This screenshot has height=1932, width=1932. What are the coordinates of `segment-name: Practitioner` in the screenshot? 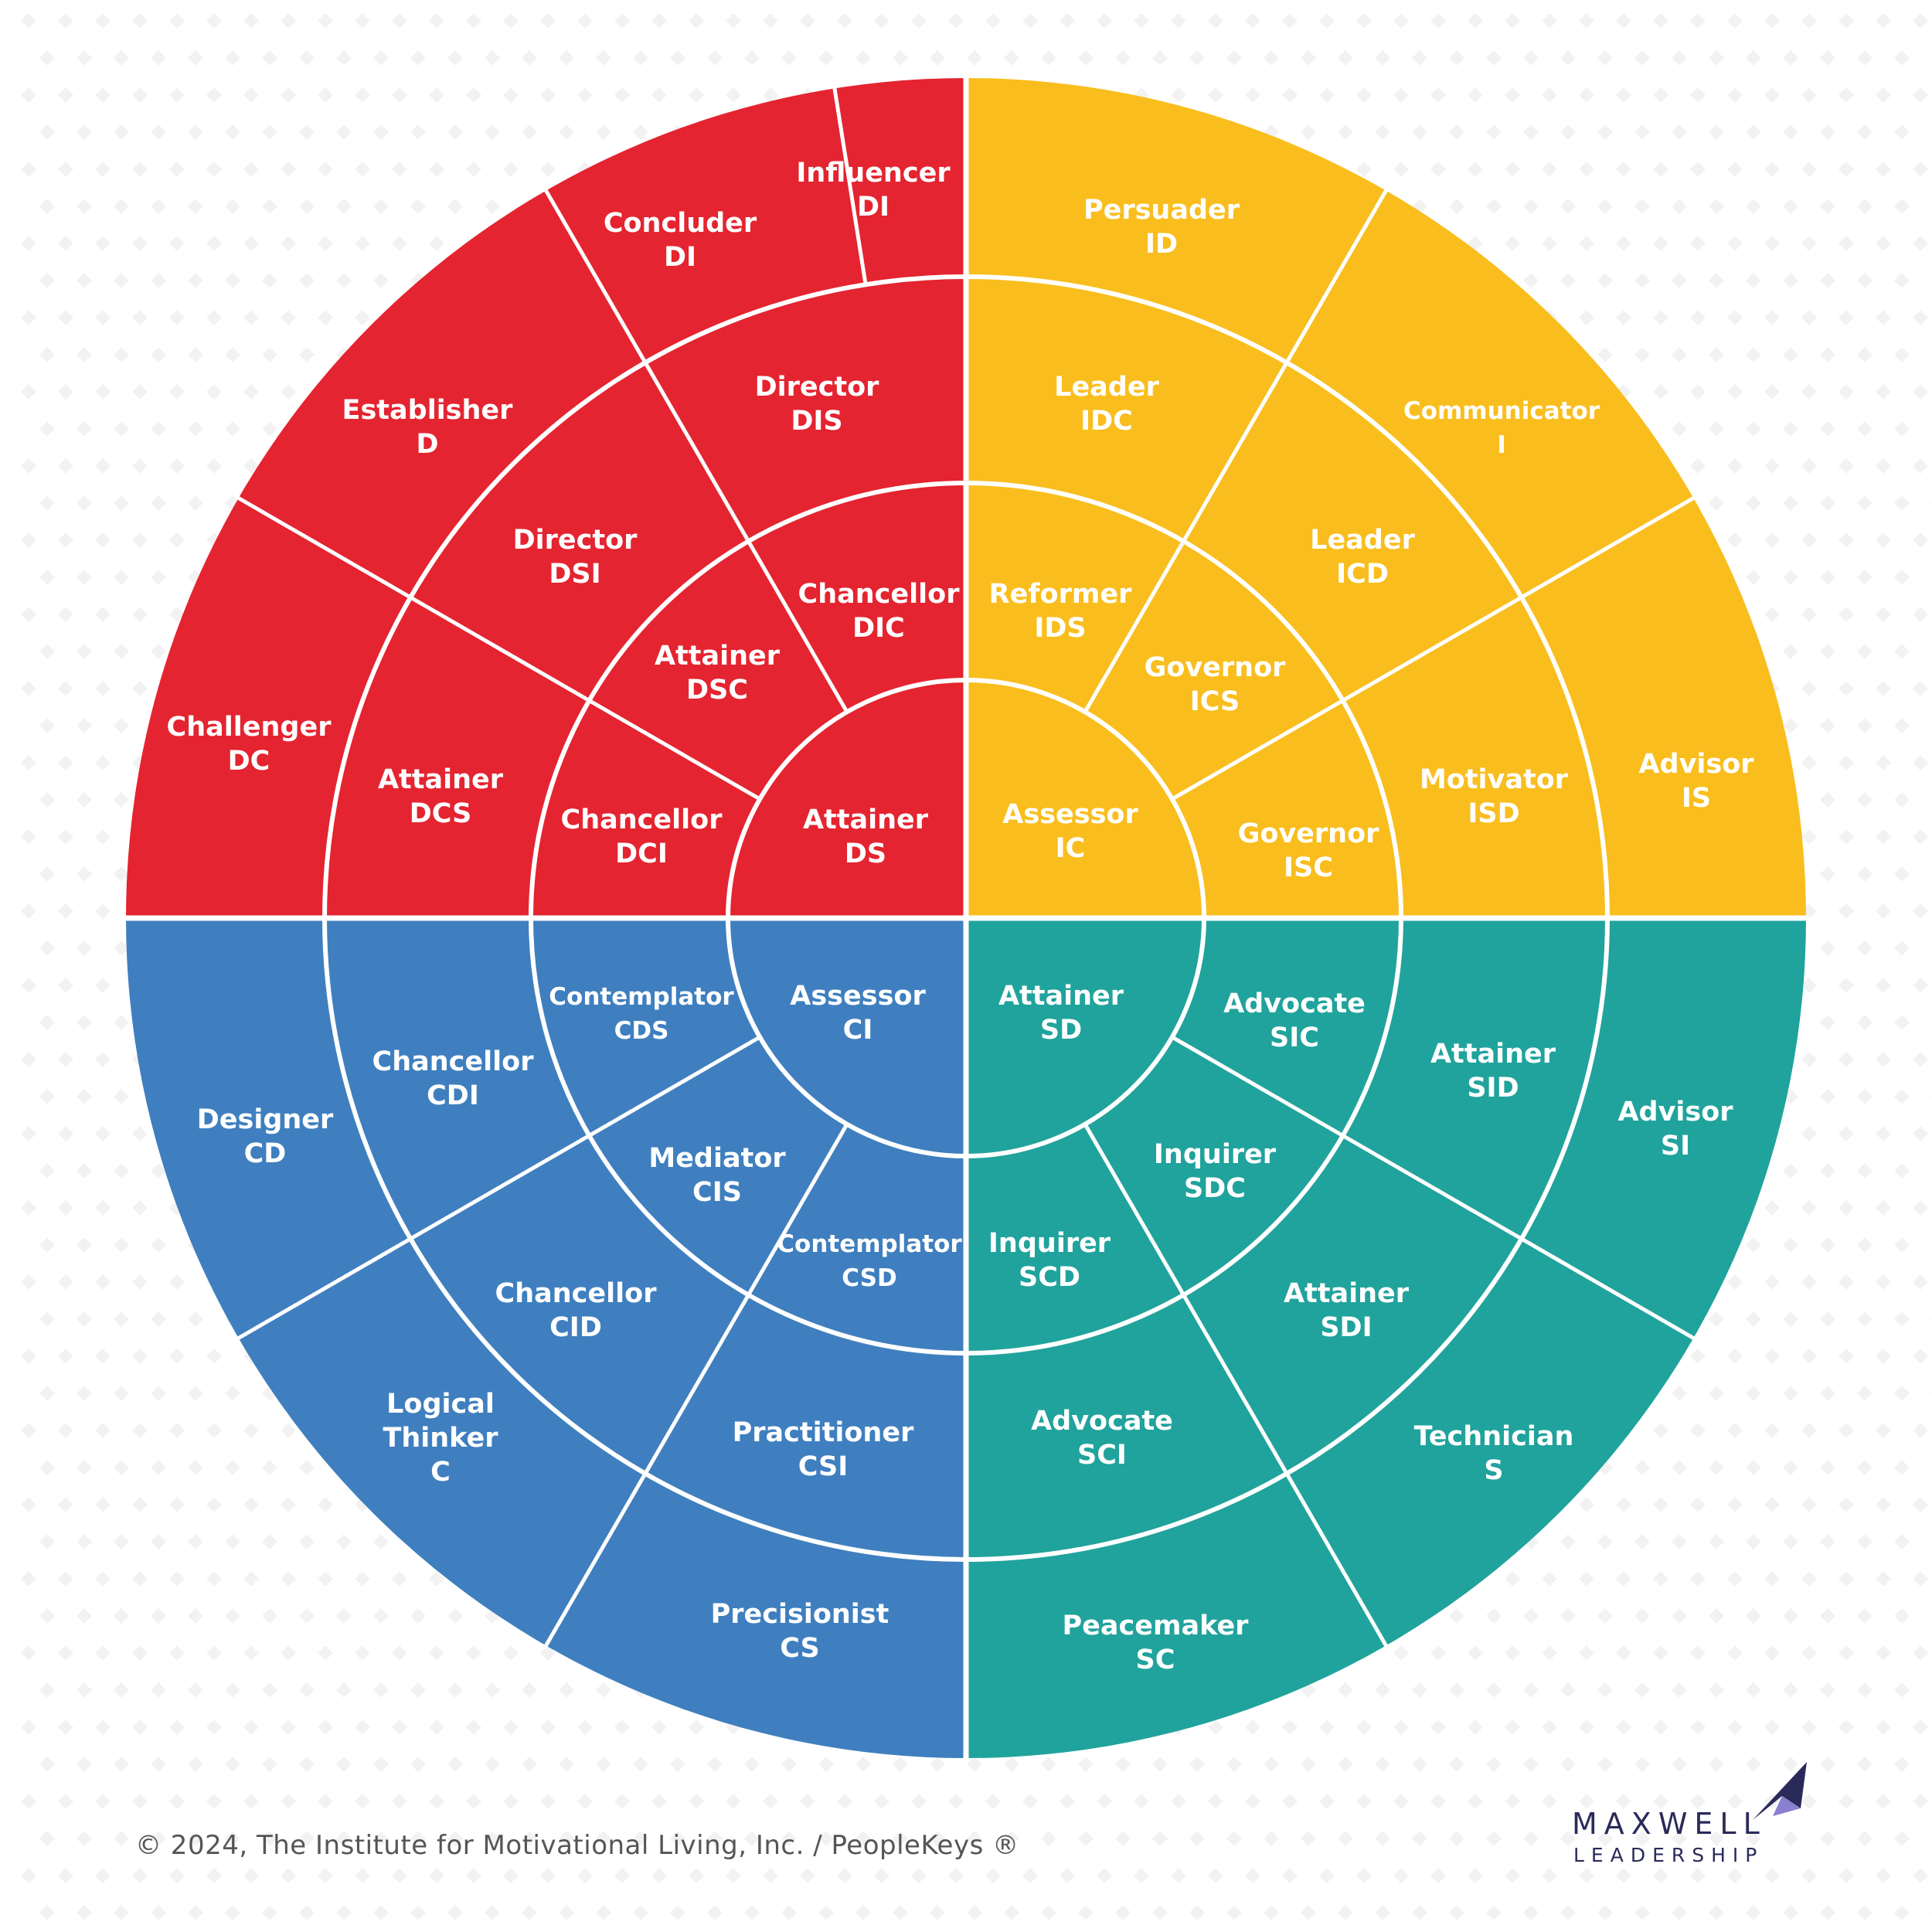 It's located at (823, 1433).